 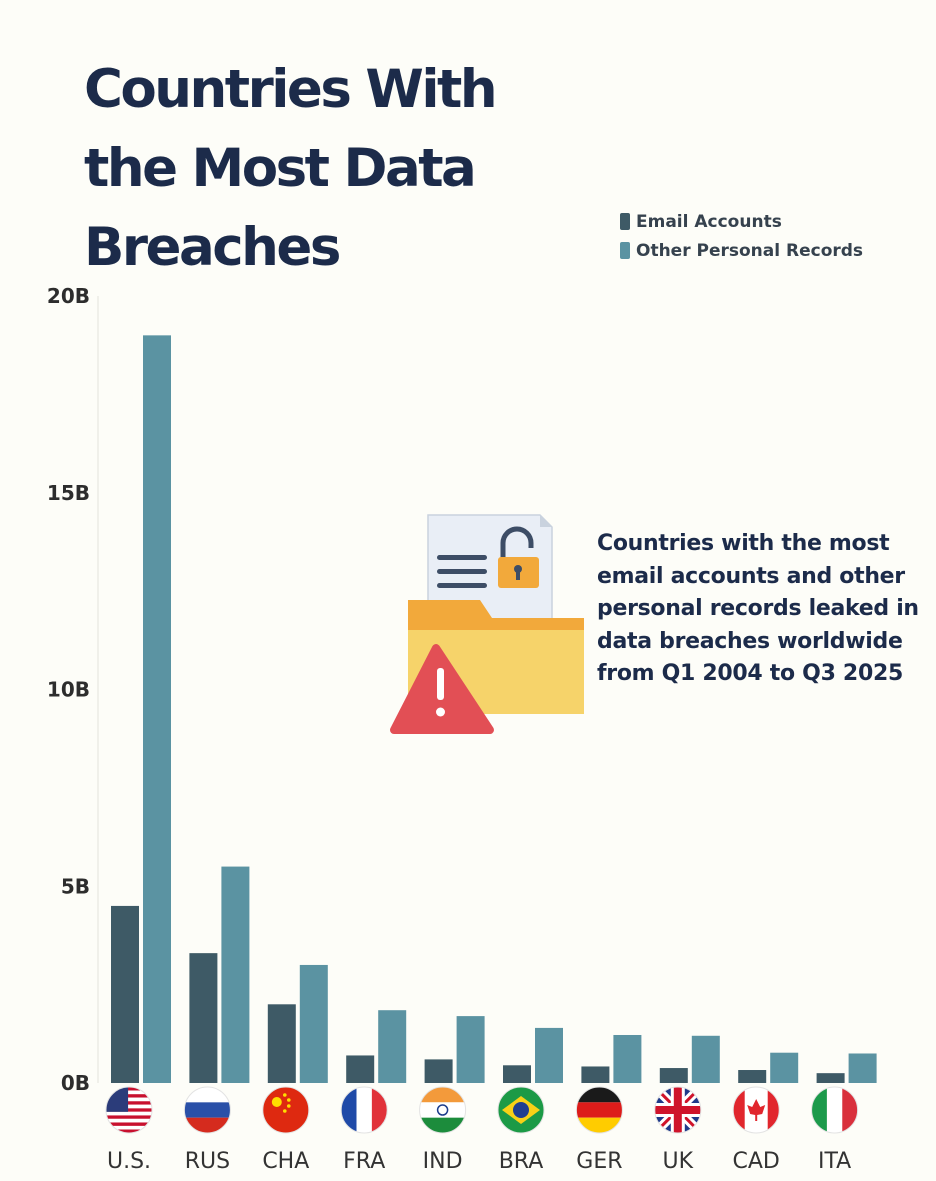 What do you see at coordinates (68, 493) in the screenshot?
I see `y-tick-label: 15B` at bounding box center [68, 493].